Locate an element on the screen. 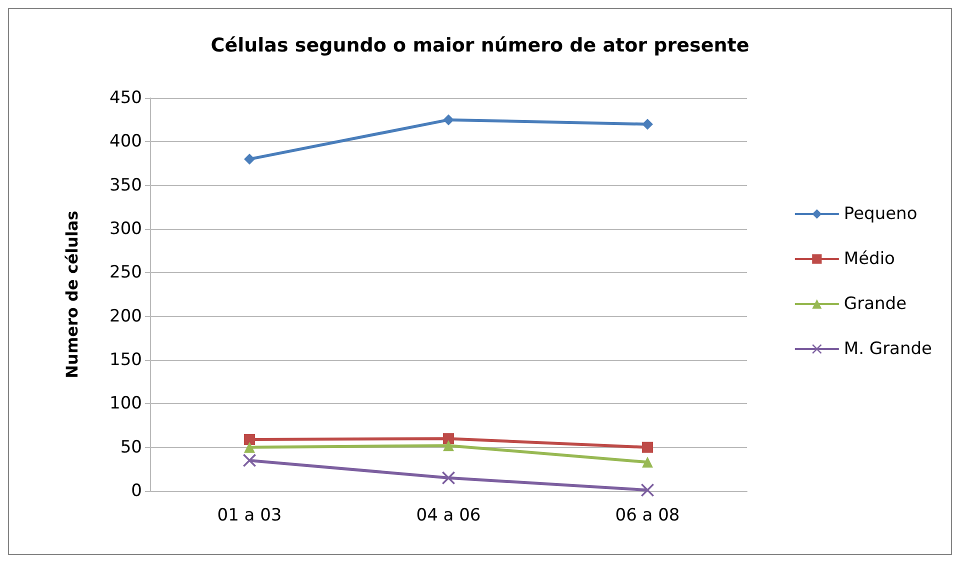 Image resolution: width=960 pixels, height=563 pixels. y-axis-title: Numero de células is located at coordinates (72, 294).